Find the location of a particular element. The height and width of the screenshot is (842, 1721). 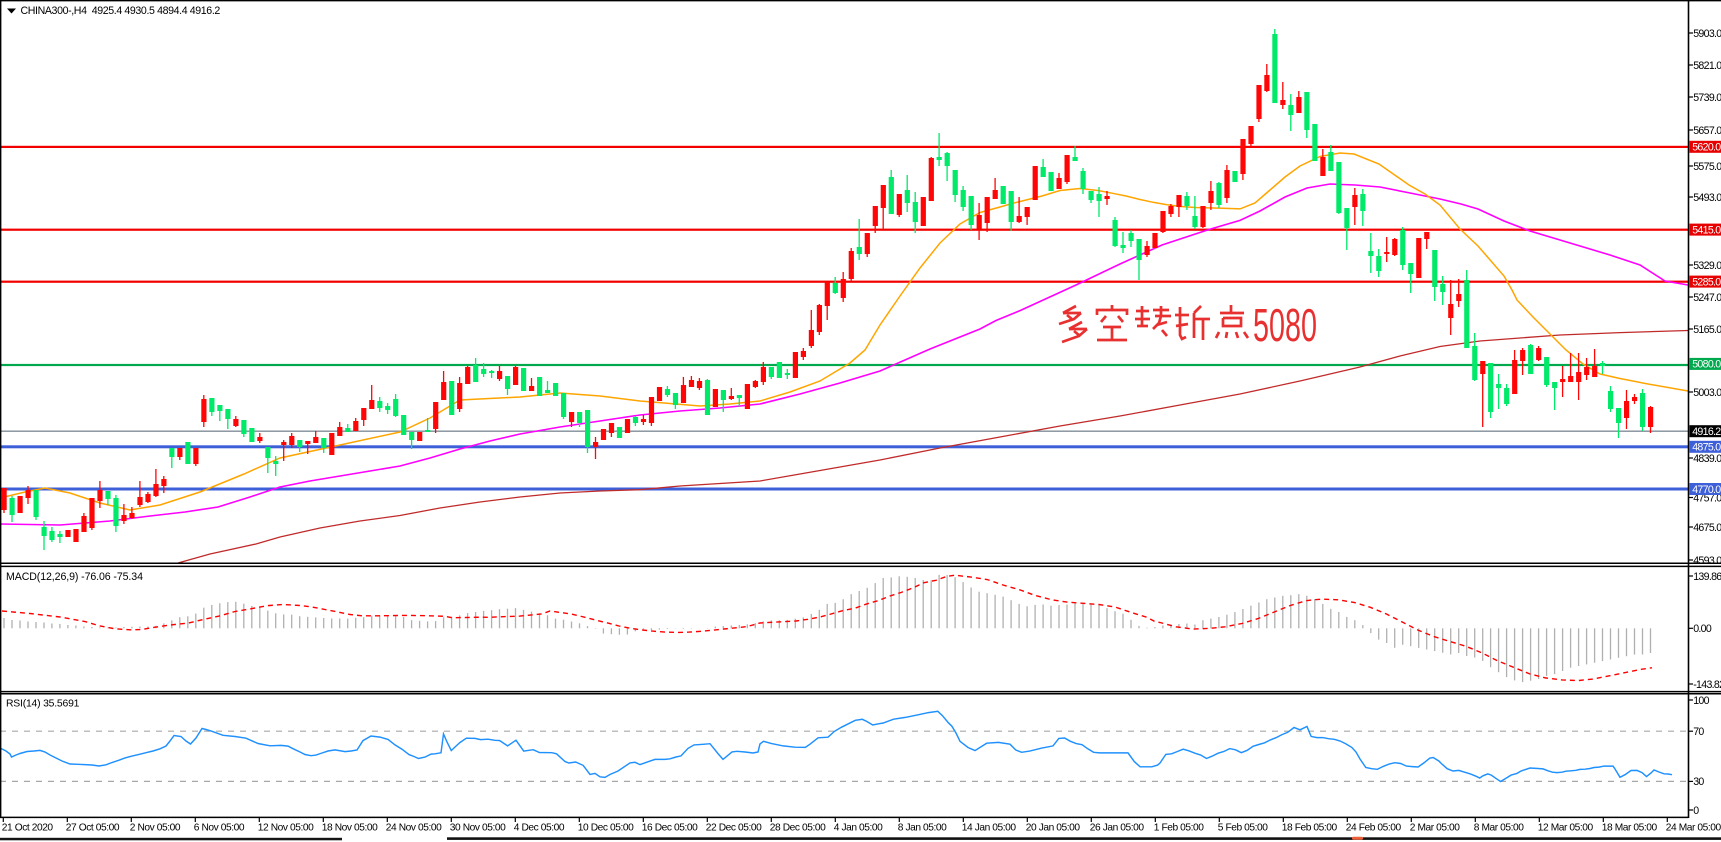

svg-text: 5903.0 is located at coordinates (1707, 34).